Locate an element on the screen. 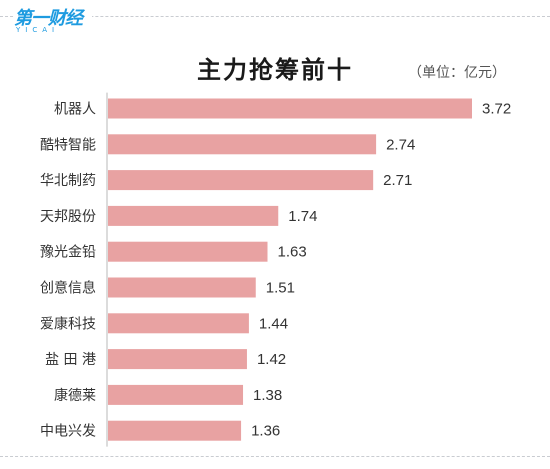  value-label: 1.38 is located at coordinates (267, 395).